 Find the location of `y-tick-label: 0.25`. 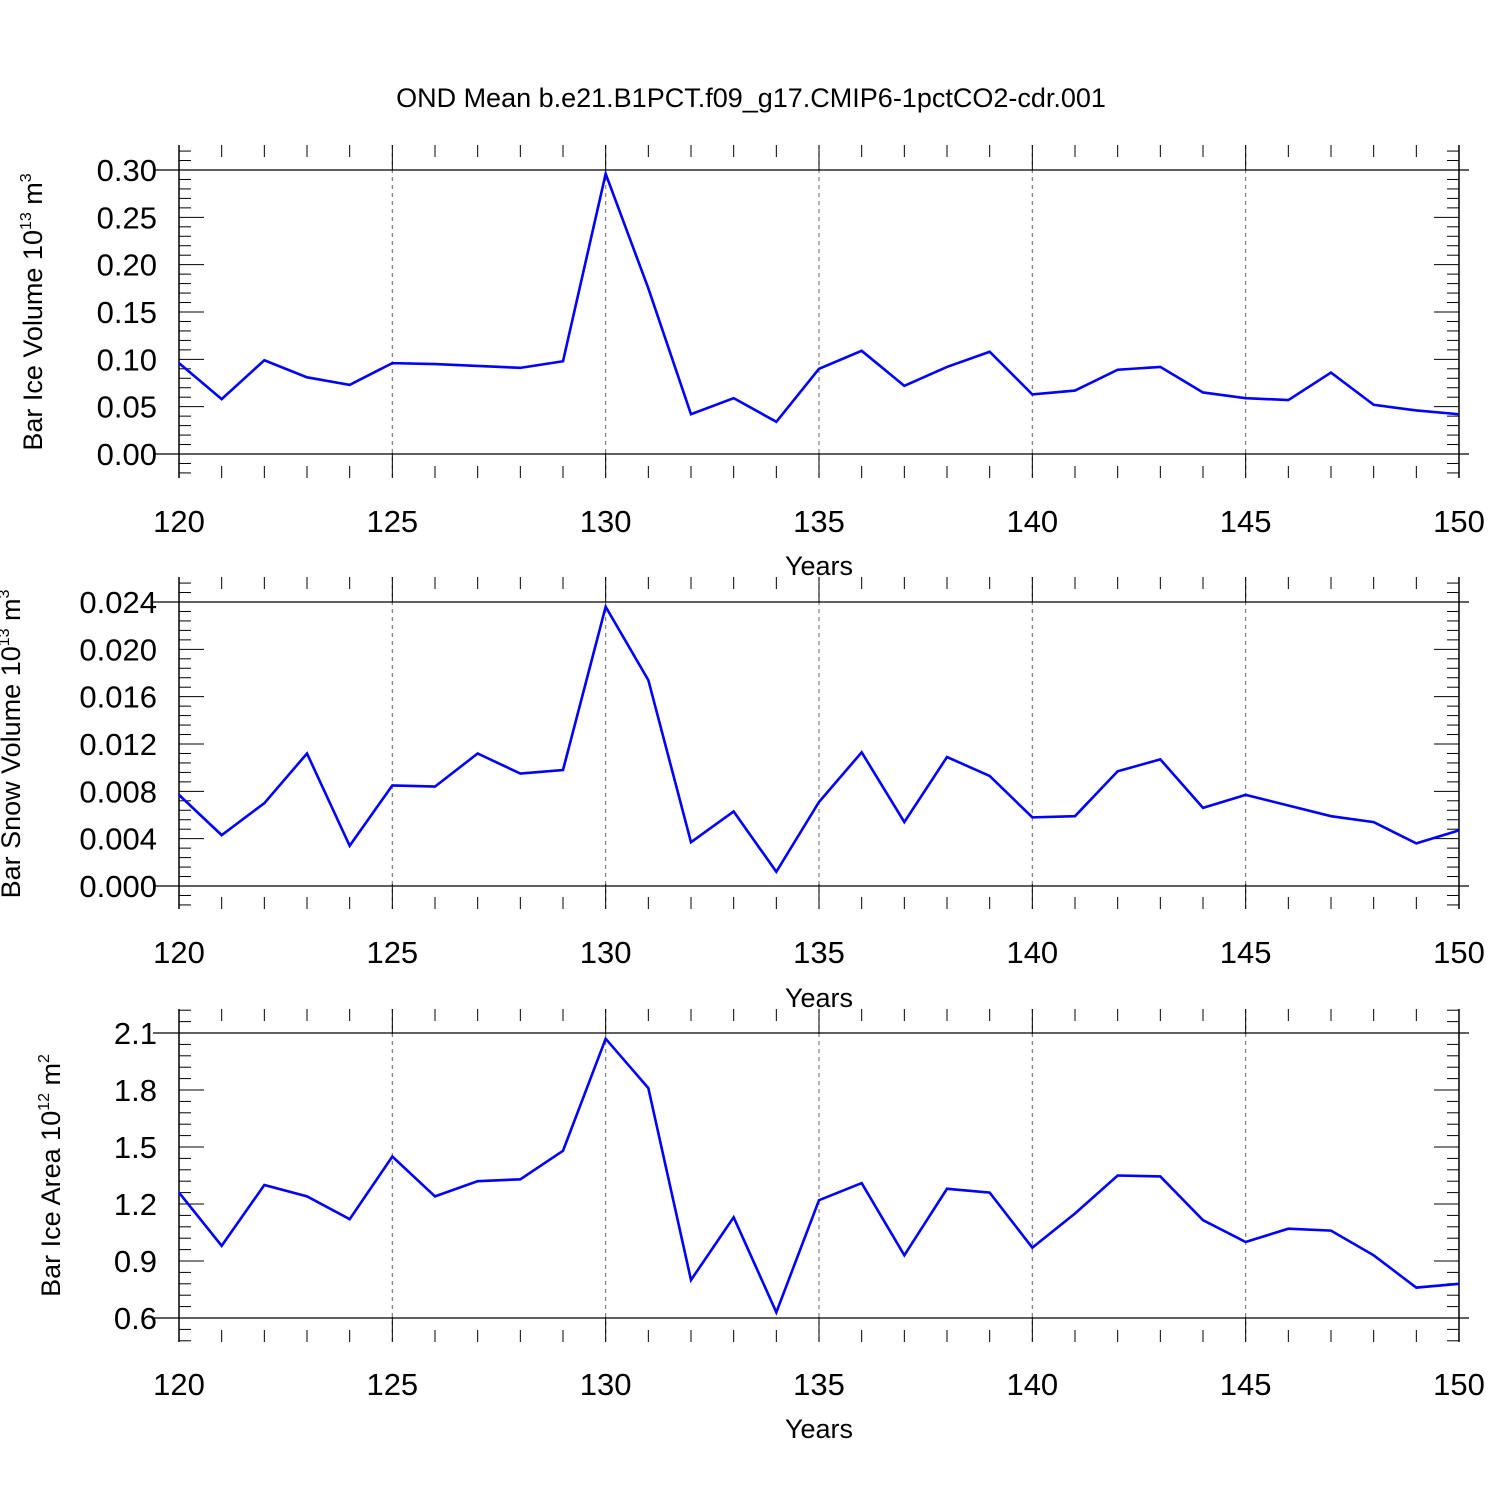

y-tick-label: 0.25 is located at coordinates (127, 217).